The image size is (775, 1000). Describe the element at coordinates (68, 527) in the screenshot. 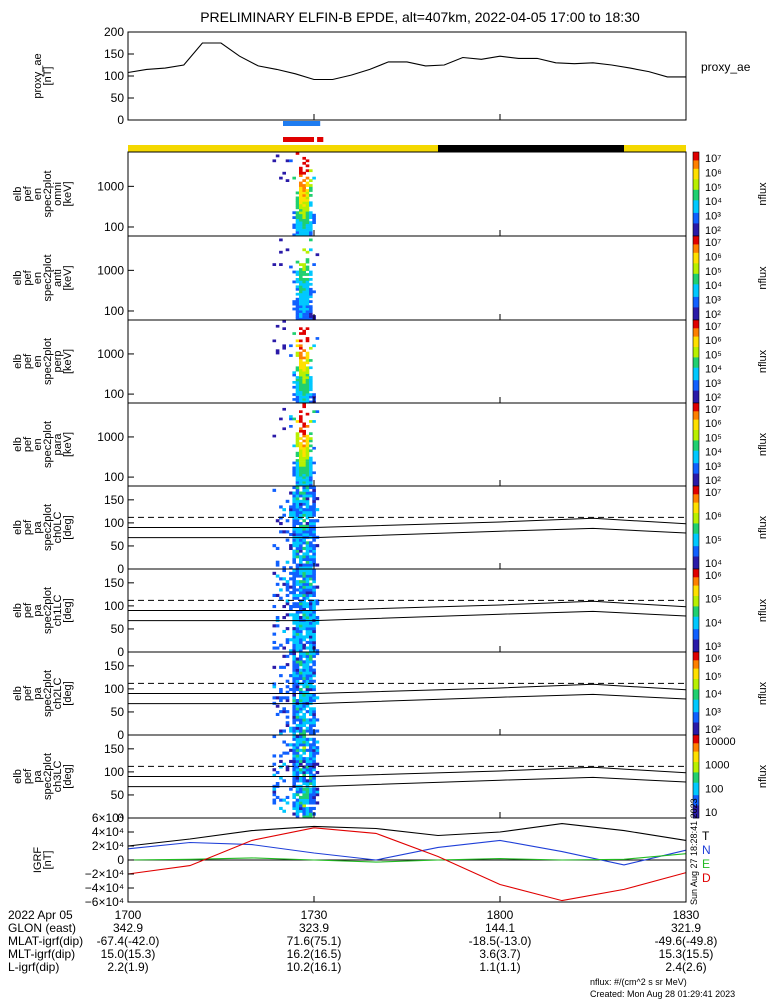

I see `y-axis-label: [deg]` at that location.